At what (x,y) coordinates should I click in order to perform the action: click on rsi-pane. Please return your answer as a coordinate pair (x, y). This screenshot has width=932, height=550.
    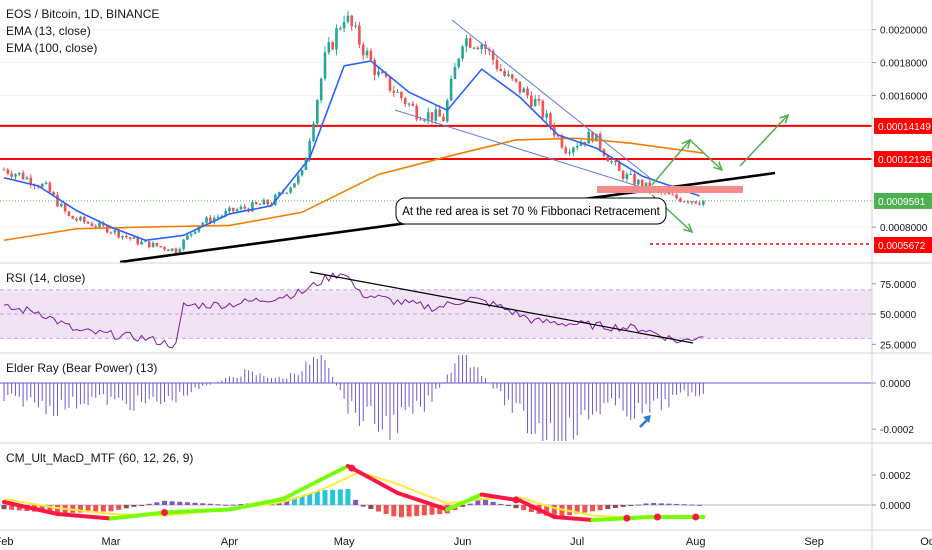
    Looking at the image, I should click on (436, 310).